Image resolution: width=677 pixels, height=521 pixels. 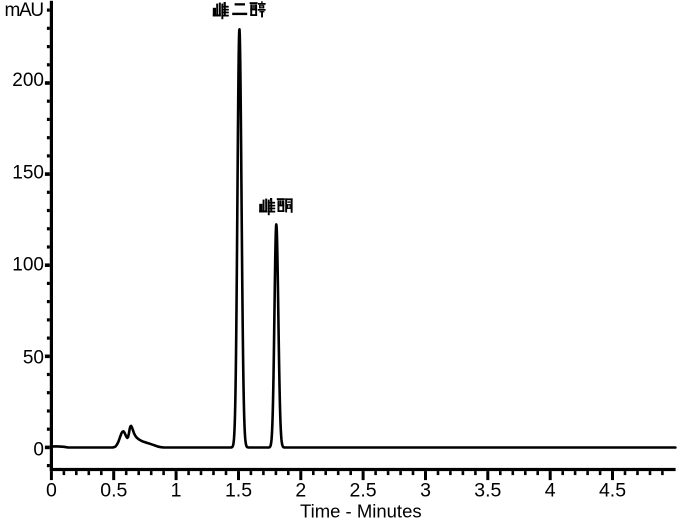 What do you see at coordinates (361, 510) in the screenshot?
I see `svg-text: Time - Minutes` at bounding box center [361, 510].